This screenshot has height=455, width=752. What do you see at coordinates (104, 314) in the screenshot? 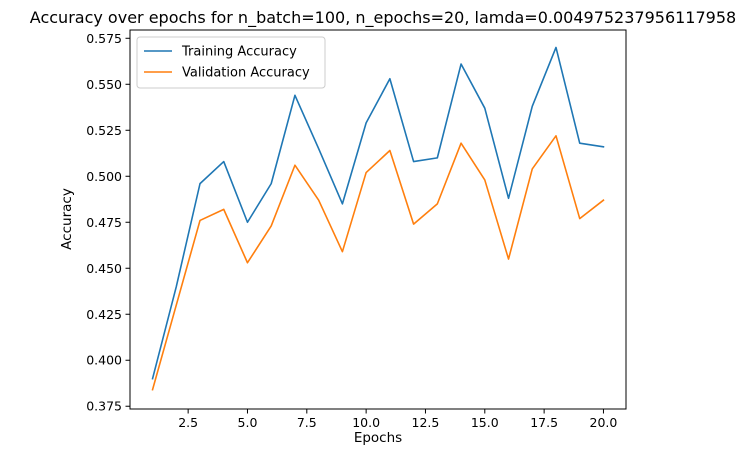
I see `y-tick-label: 0.425` at bounding box center [104, 314].